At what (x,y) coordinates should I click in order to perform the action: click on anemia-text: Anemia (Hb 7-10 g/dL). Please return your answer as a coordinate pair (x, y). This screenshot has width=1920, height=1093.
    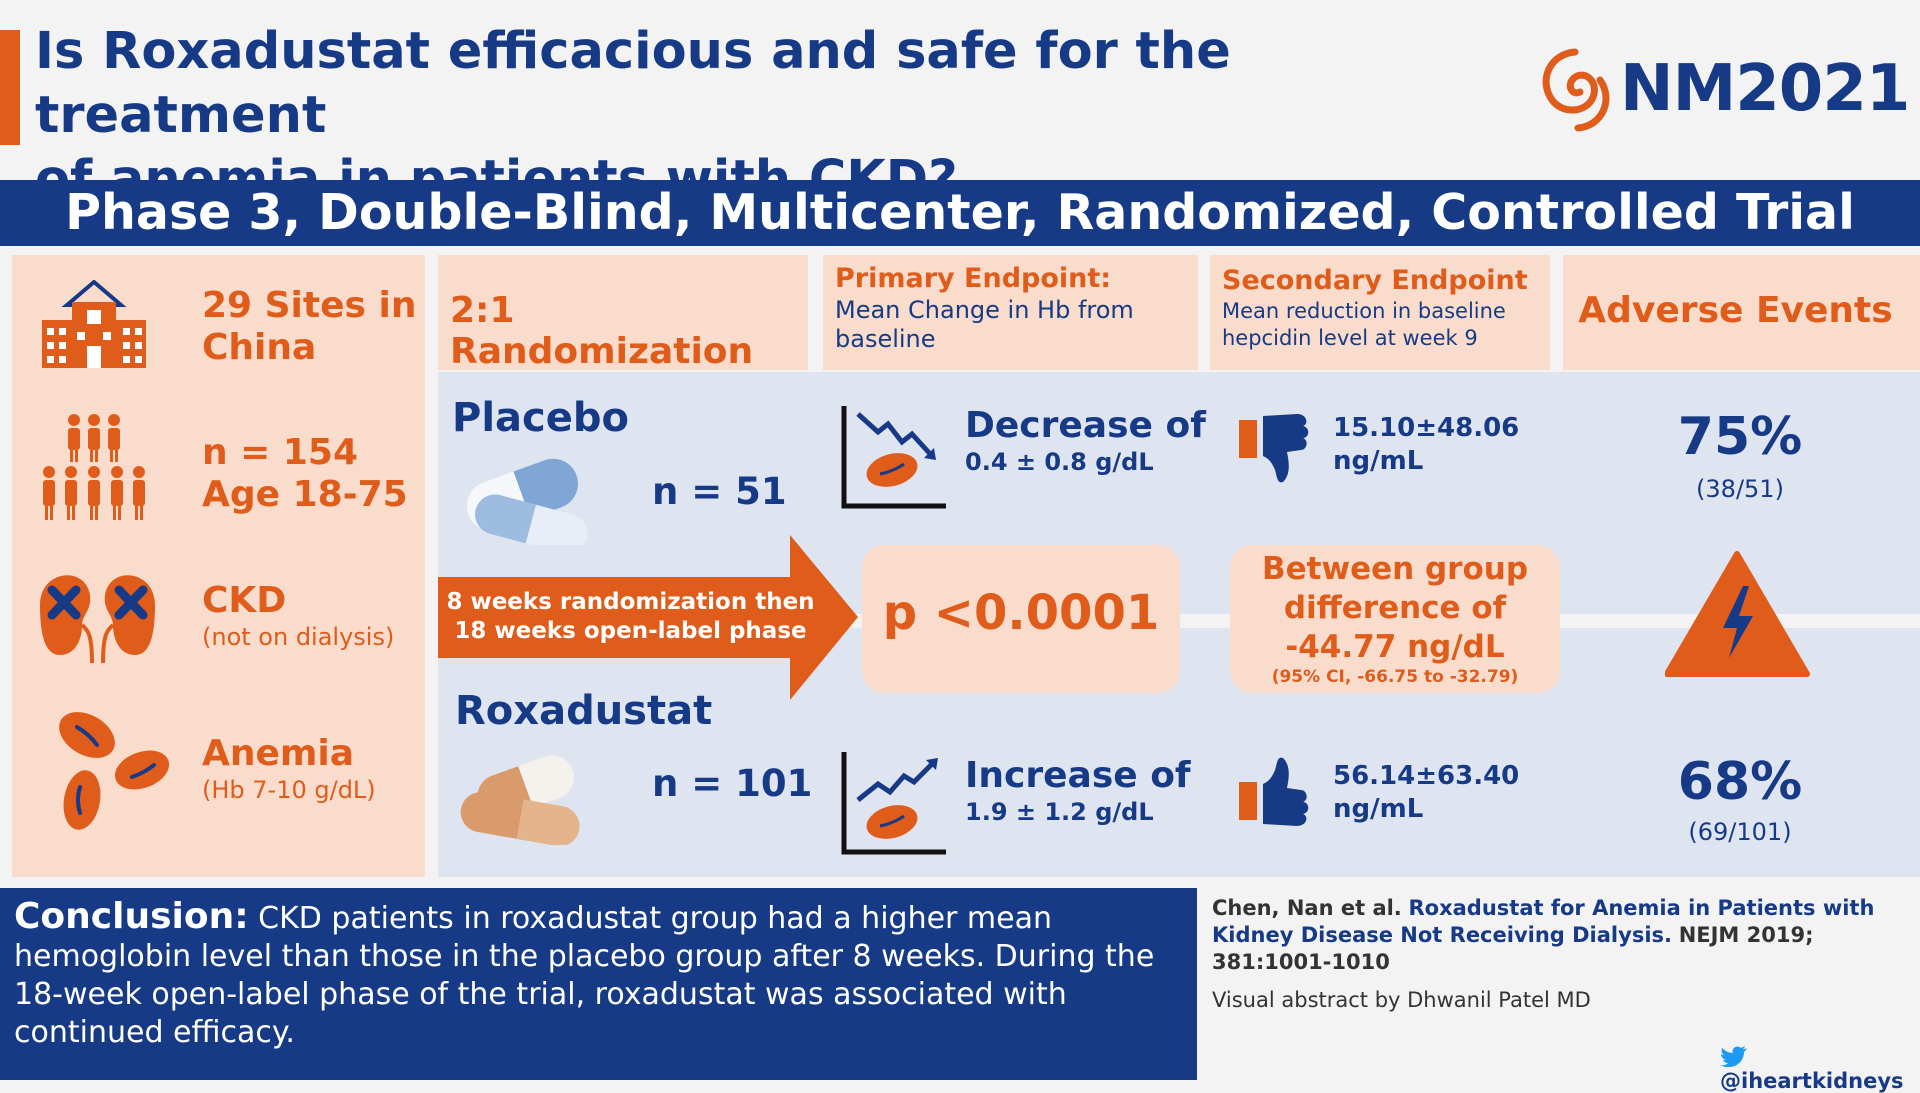
    Looking at the image, I should click on (289, 769).